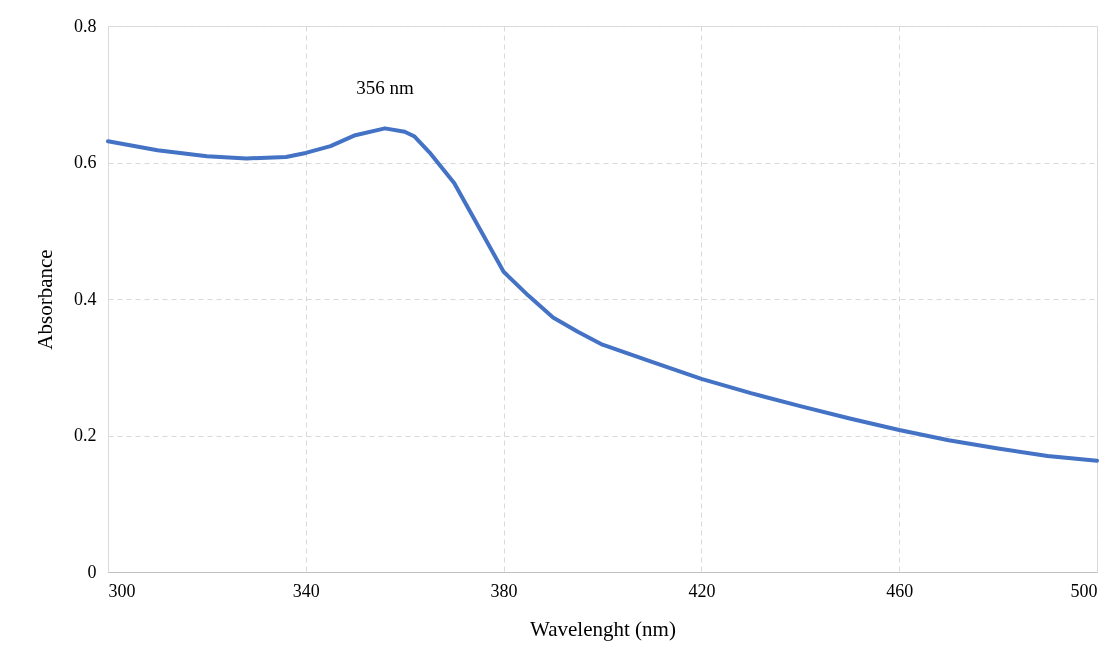 Image resolution: width=1118 pixels, height=663 pixels. Describe the element at coordinates (85, 298) in the screenshot. I see `y-tick-label: 0.4` at that location.